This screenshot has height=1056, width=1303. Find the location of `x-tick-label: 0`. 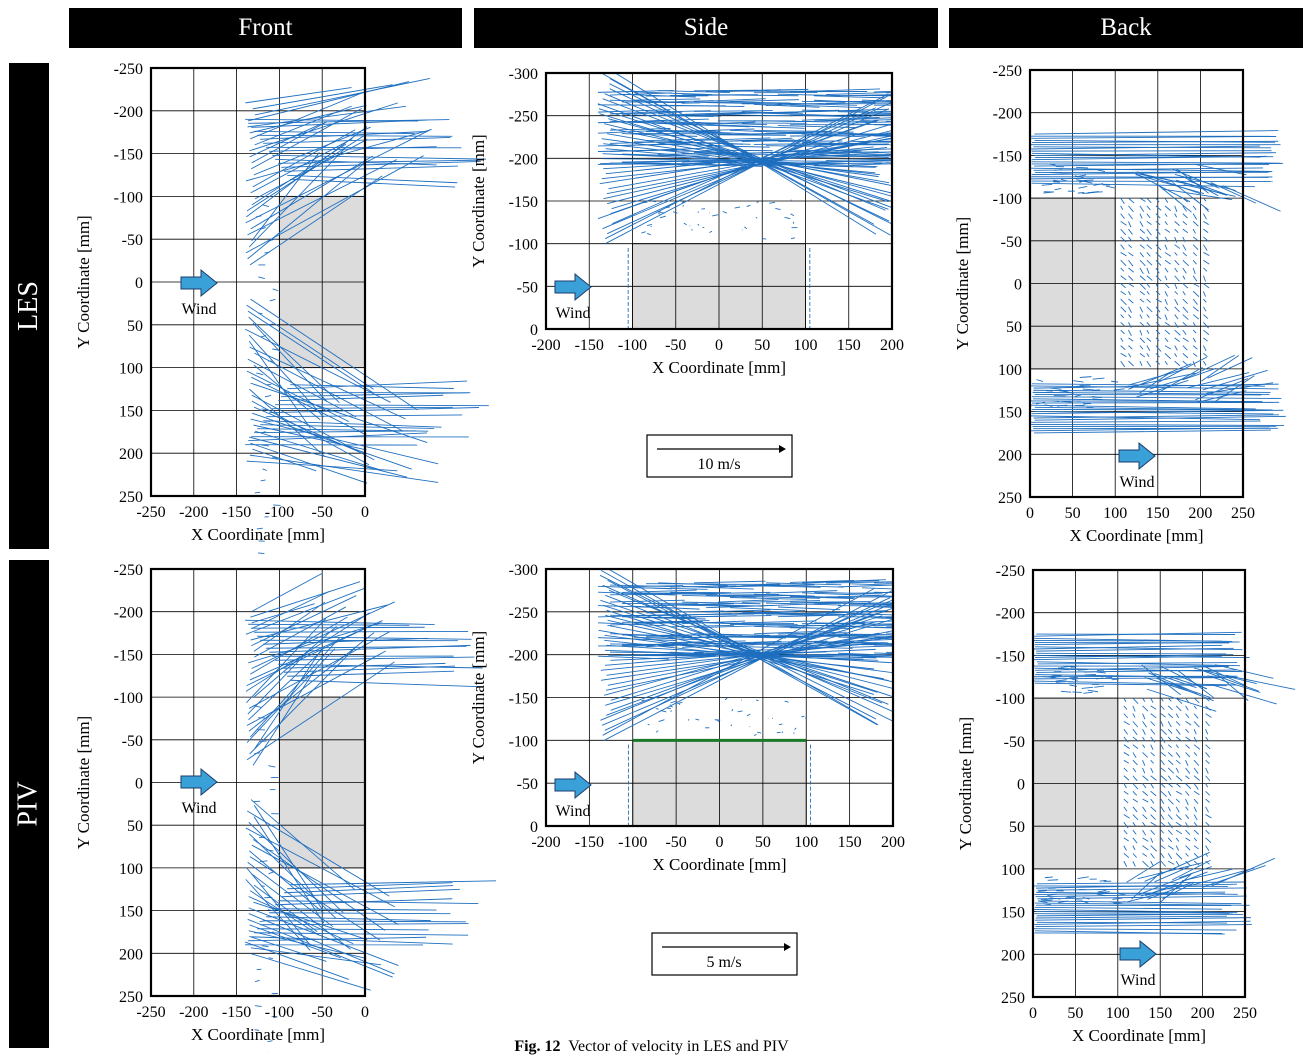

x-tick-label: 0 is located at coordinates (365, 512).